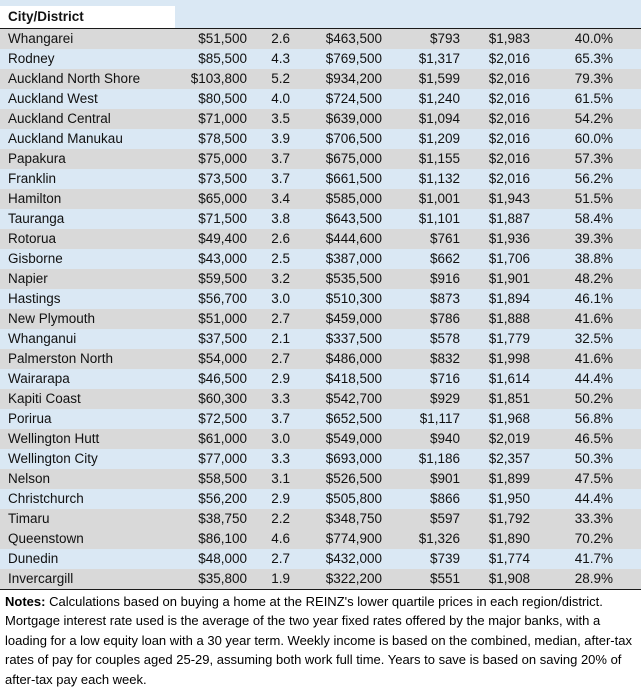 The width and height of the screenshot is (641, 687). Describe the element at coordinates (280, 118) in the screenshot. I see `value-cell: 3.5` at that location.